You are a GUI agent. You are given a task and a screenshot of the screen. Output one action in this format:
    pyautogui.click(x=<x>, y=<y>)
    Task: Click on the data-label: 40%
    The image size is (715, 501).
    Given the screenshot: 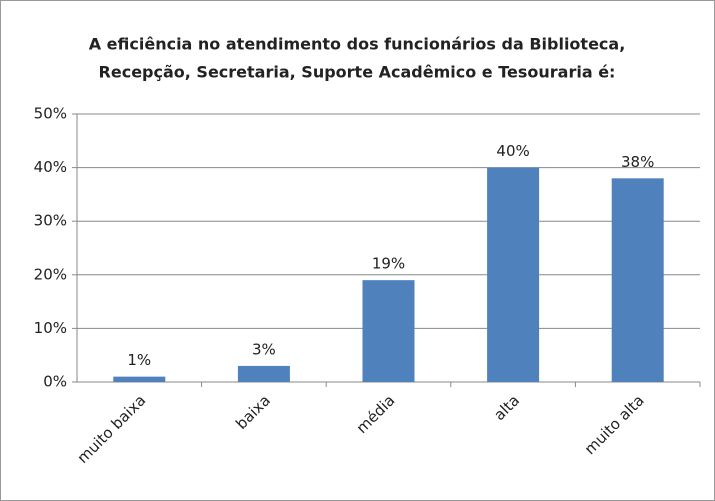 What is the action you would take?
    pyautogui.click(x=512, y=151)
    